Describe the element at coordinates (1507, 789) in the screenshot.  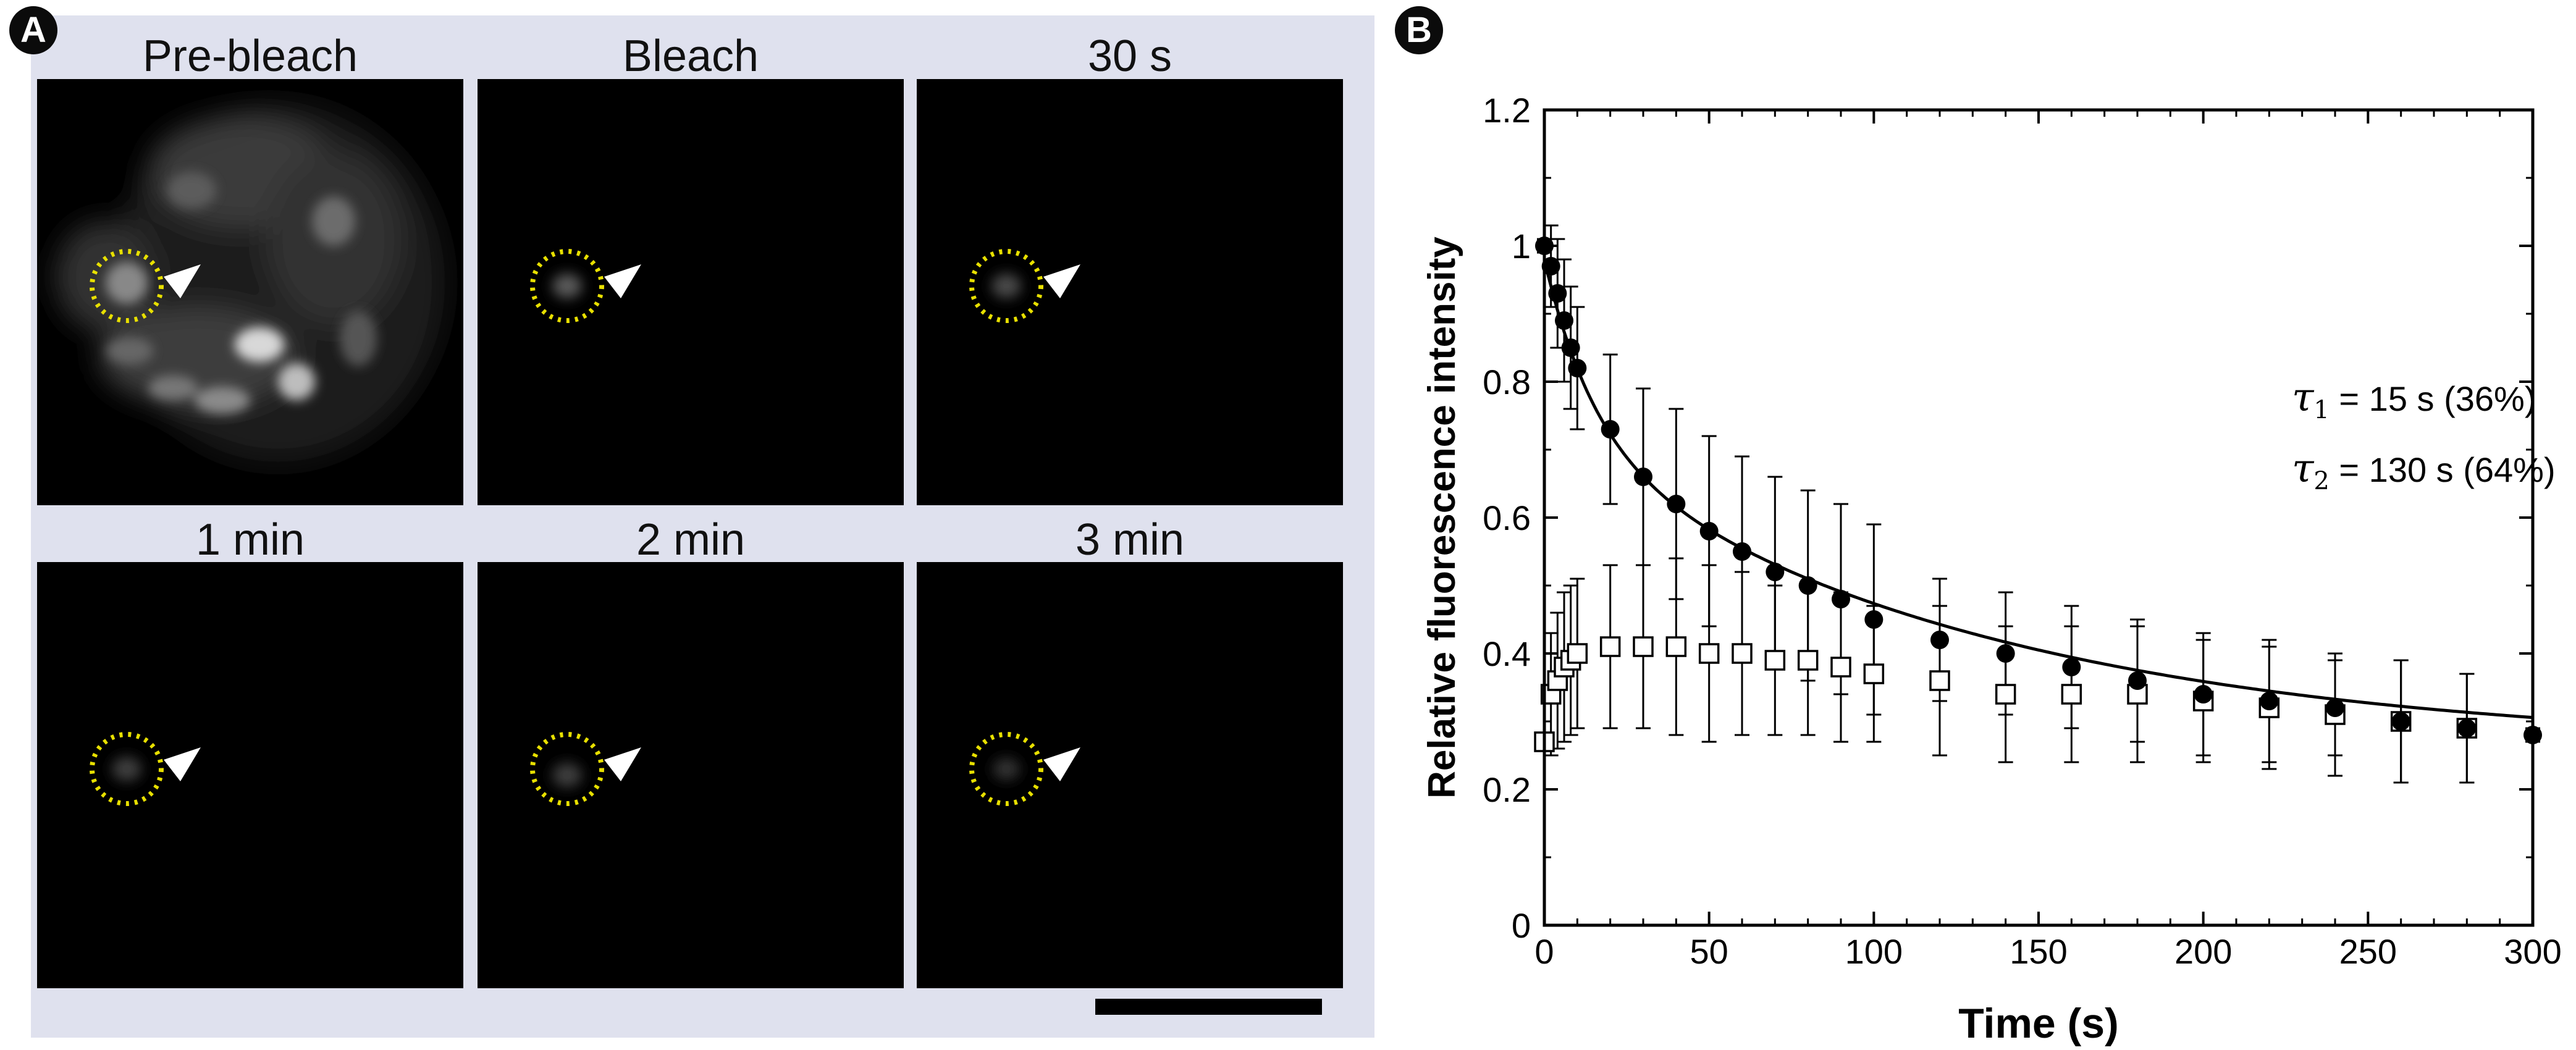
I see `y-tick-label: 0.2` at that location.